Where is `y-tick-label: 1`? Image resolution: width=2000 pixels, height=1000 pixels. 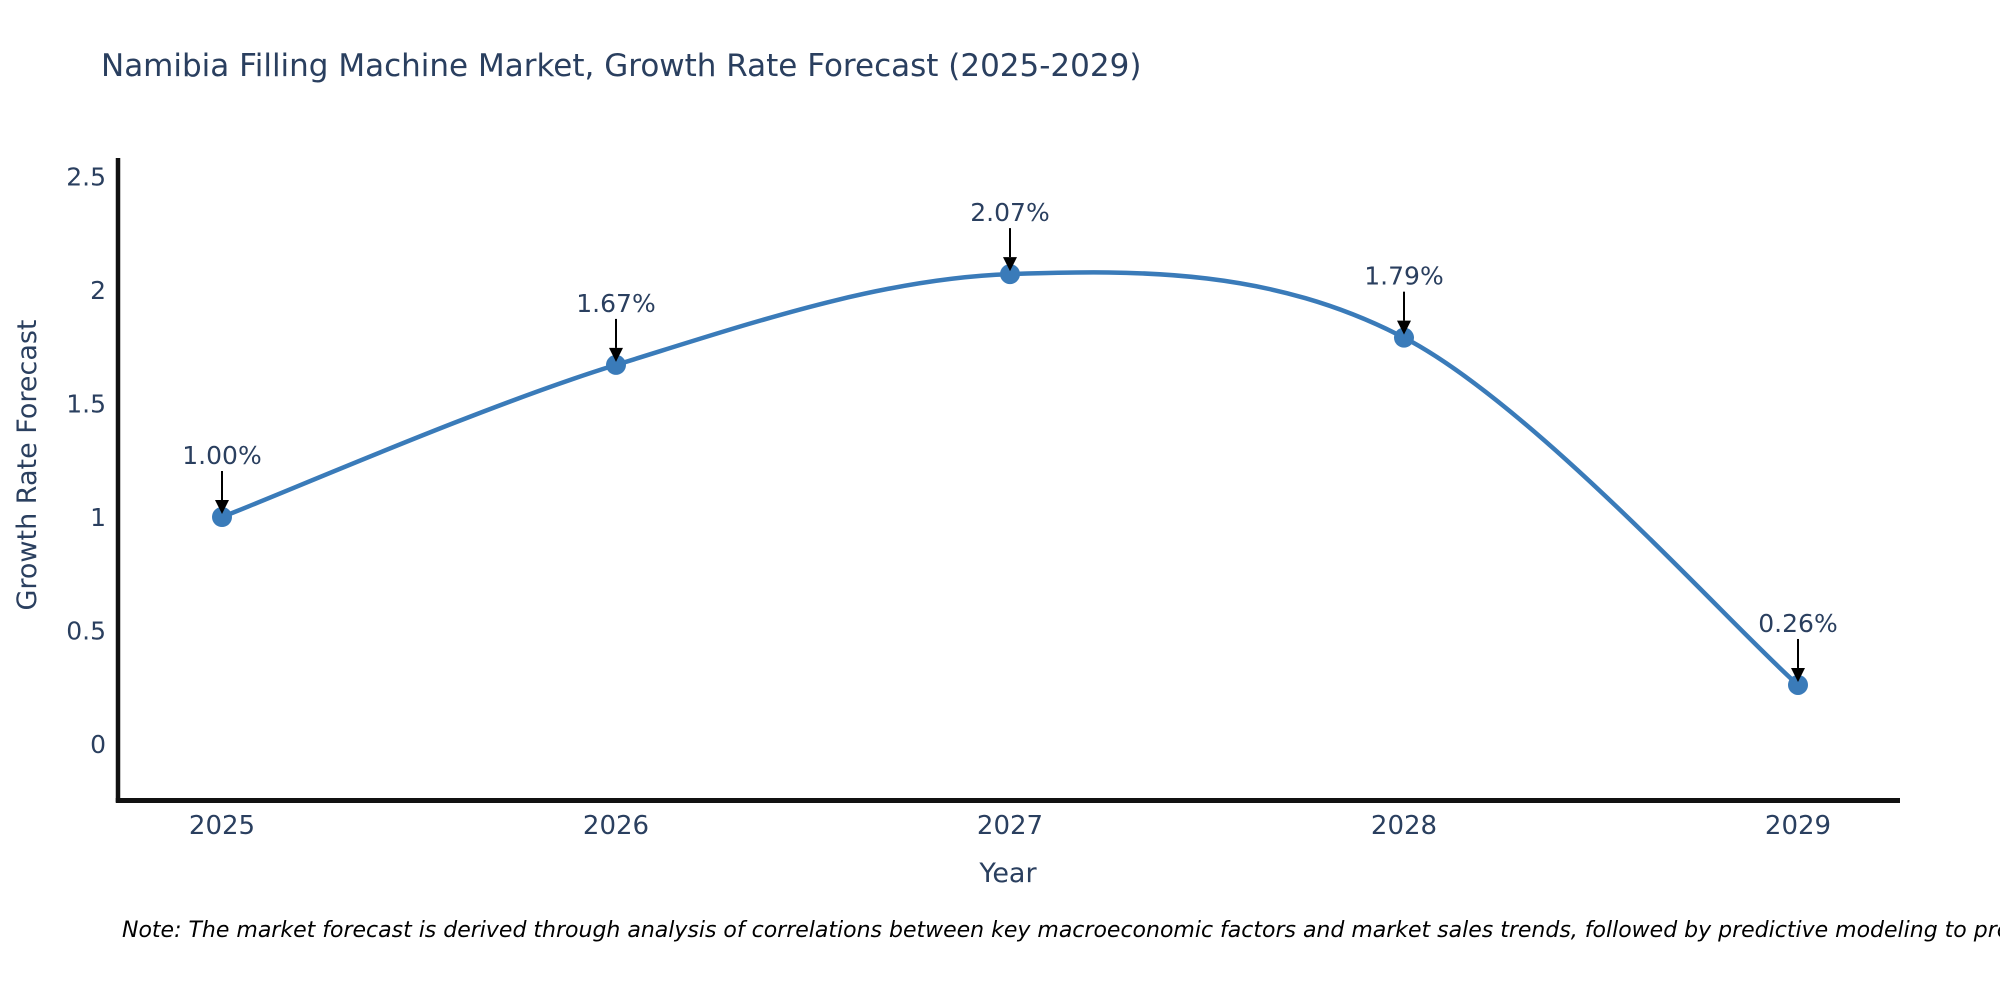
y-tick-label: 1 is located at coordinates (98, 517).